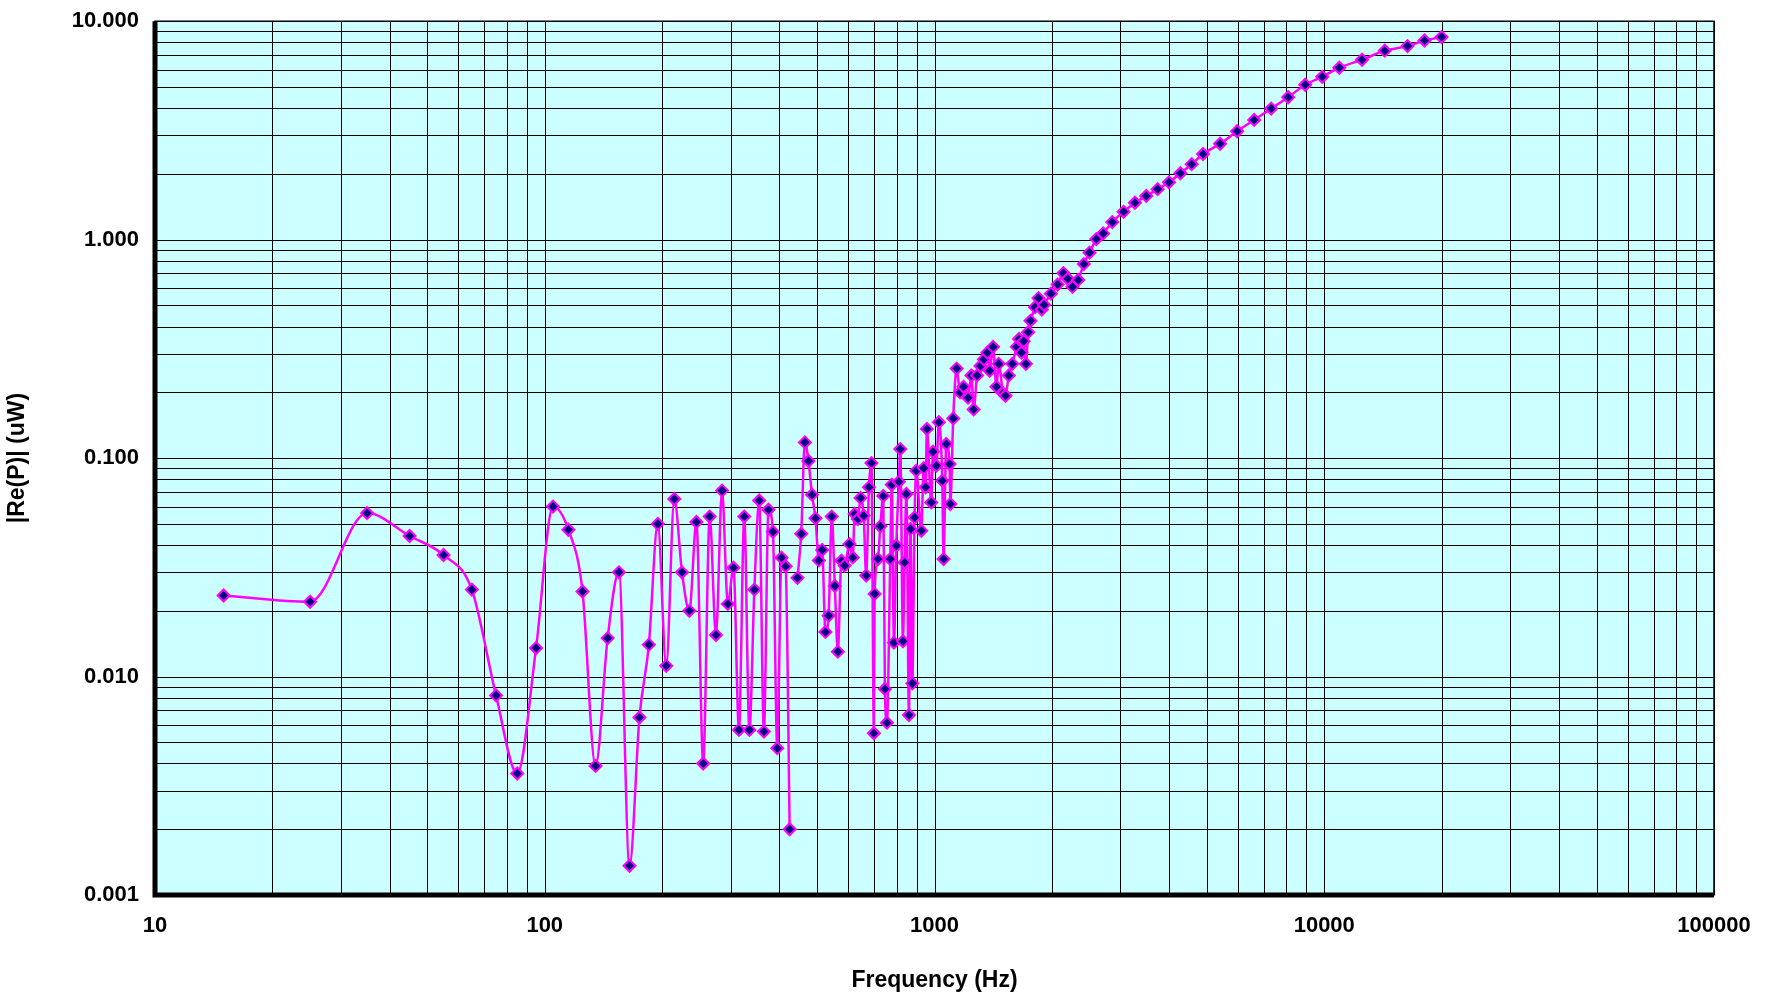  What do you see at coordinates (1714, 925) in the screenshot?
I see `x-tick-label: 100000` at bounding box center [1714, 925].